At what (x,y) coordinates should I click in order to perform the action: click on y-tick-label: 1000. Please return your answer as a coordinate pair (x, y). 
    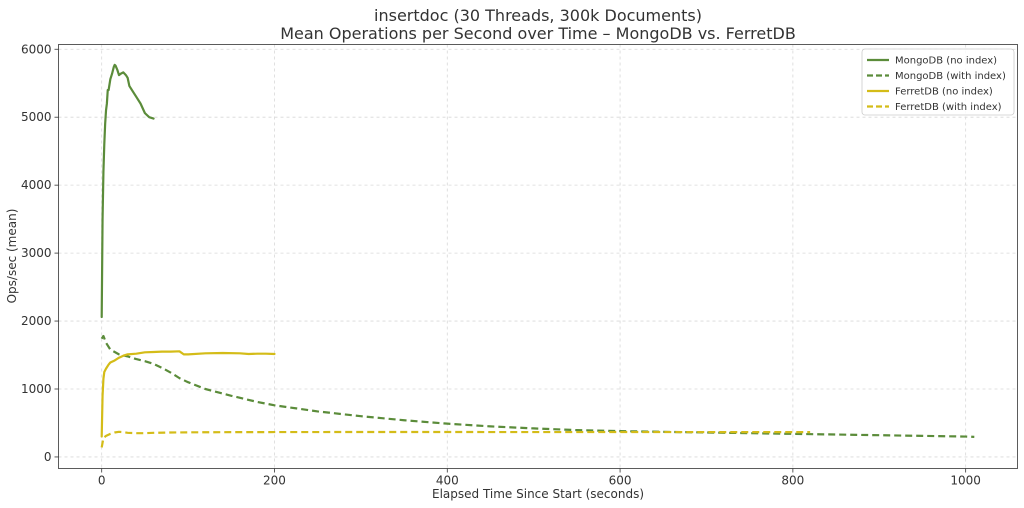
    Looking at the image, I should click on (36, 389).